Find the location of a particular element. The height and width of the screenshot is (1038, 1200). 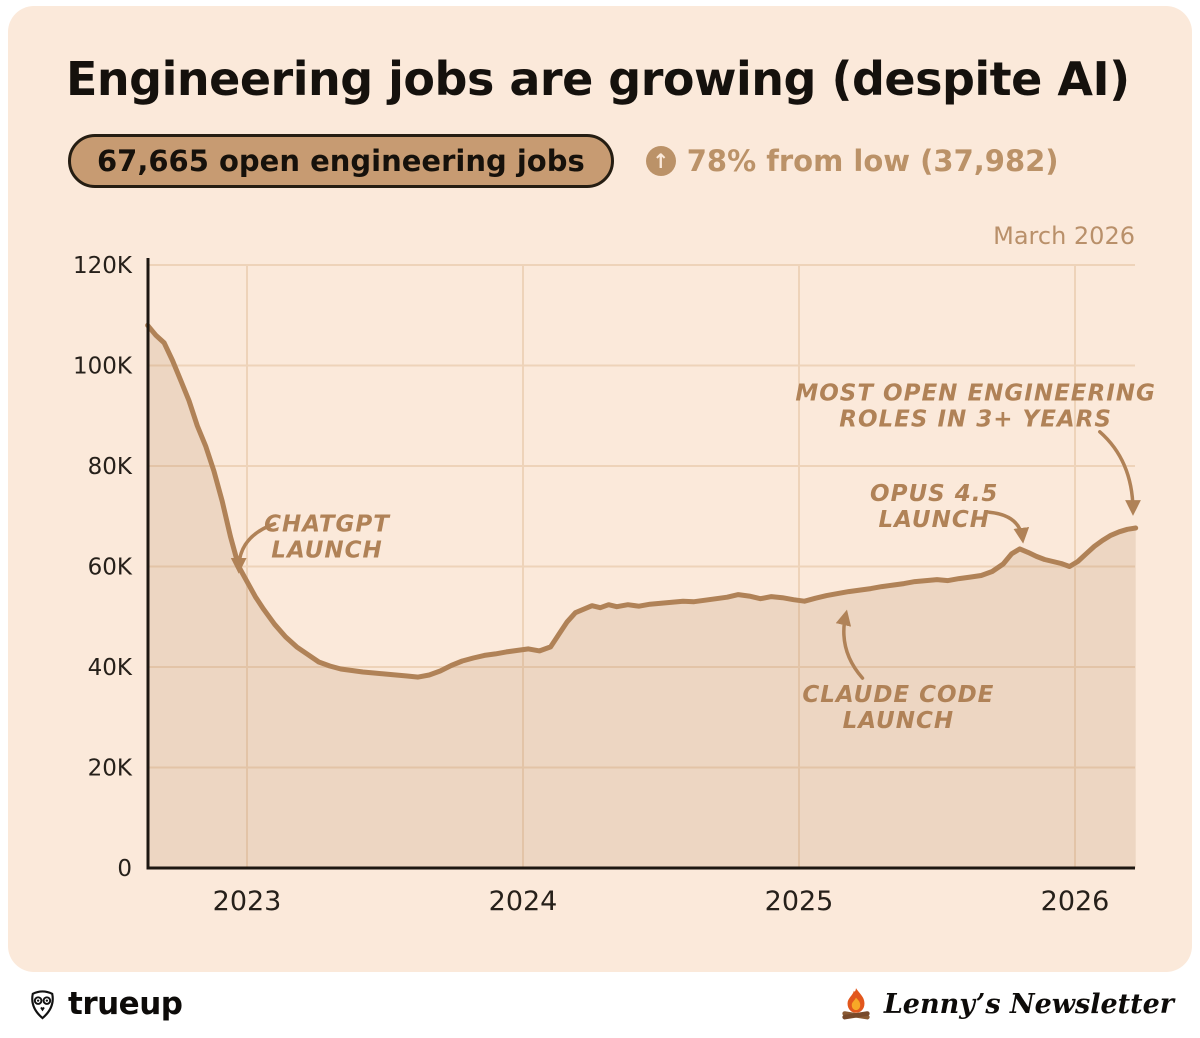

growth-stat-label: 78% from low (37,982) is located at coordinates (872, 161).